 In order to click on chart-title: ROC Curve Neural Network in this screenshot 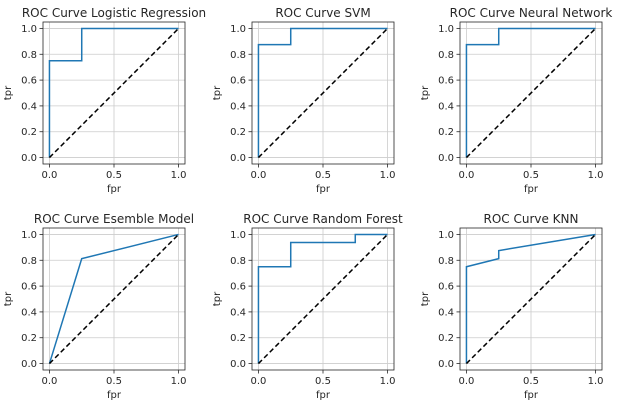, I will do `click(531, 13)`.